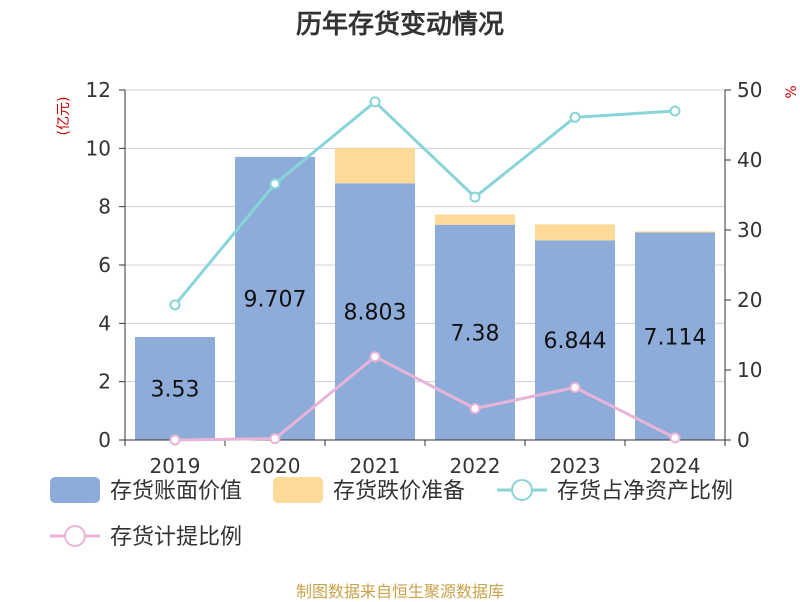 The width and height of the screenshot is (800, 602). I want to click on right-axis-unit: %, so click(792, 91).